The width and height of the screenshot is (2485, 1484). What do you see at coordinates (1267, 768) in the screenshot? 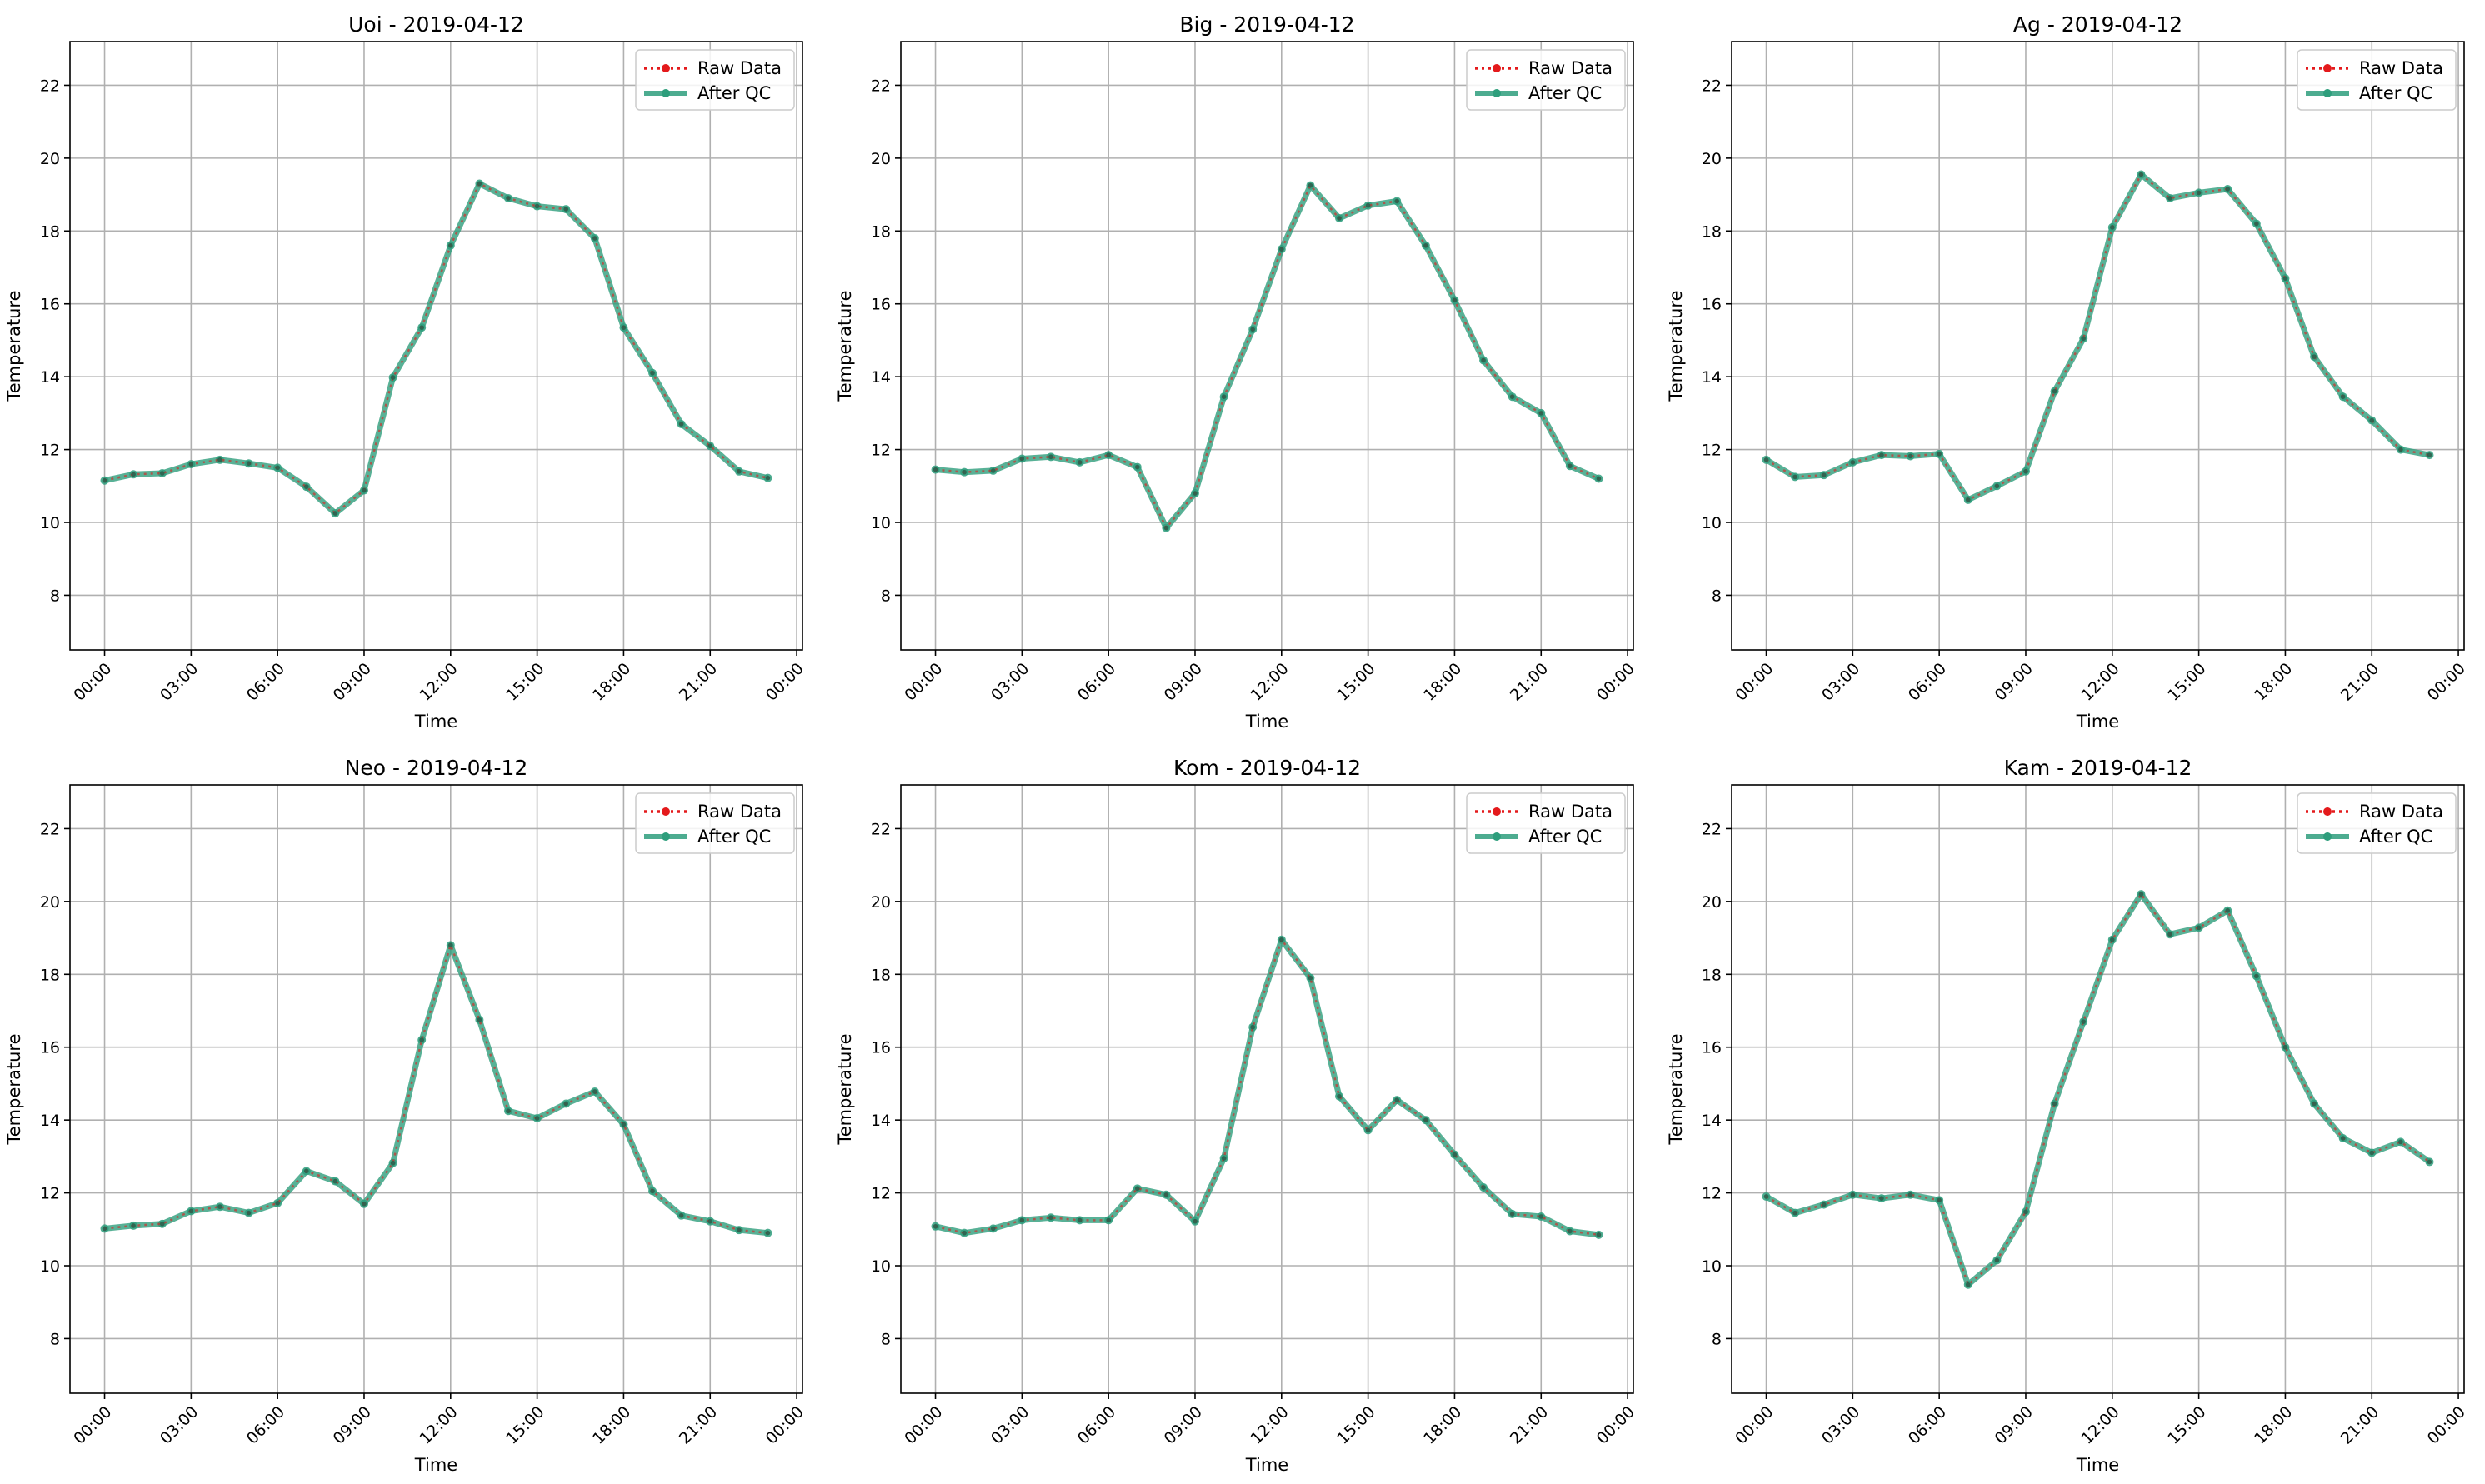
I see `chart-title: Kom - 2019-04-12` at bounding box center [1267, 768].